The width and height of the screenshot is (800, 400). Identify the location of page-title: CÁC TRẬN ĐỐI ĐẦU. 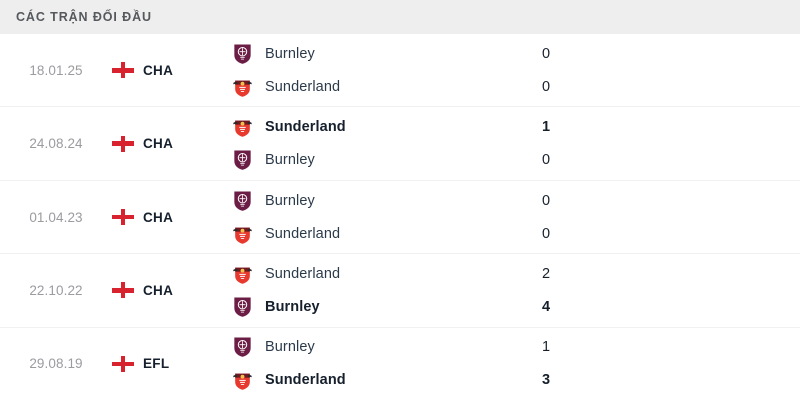
(84, 17).